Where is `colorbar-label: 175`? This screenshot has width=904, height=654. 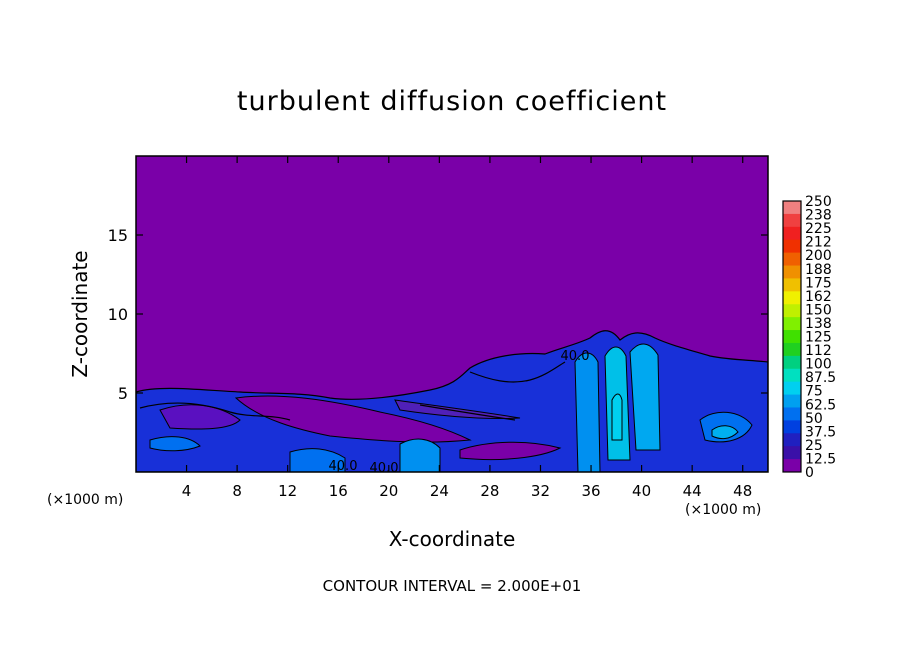
colorbar-label: 175 is located at coordinates (818, 283).